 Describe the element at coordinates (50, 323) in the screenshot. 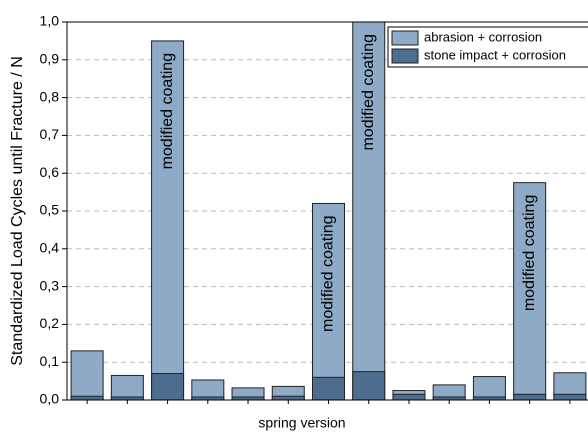

I see `y-tick-label: 0,2` at that location.